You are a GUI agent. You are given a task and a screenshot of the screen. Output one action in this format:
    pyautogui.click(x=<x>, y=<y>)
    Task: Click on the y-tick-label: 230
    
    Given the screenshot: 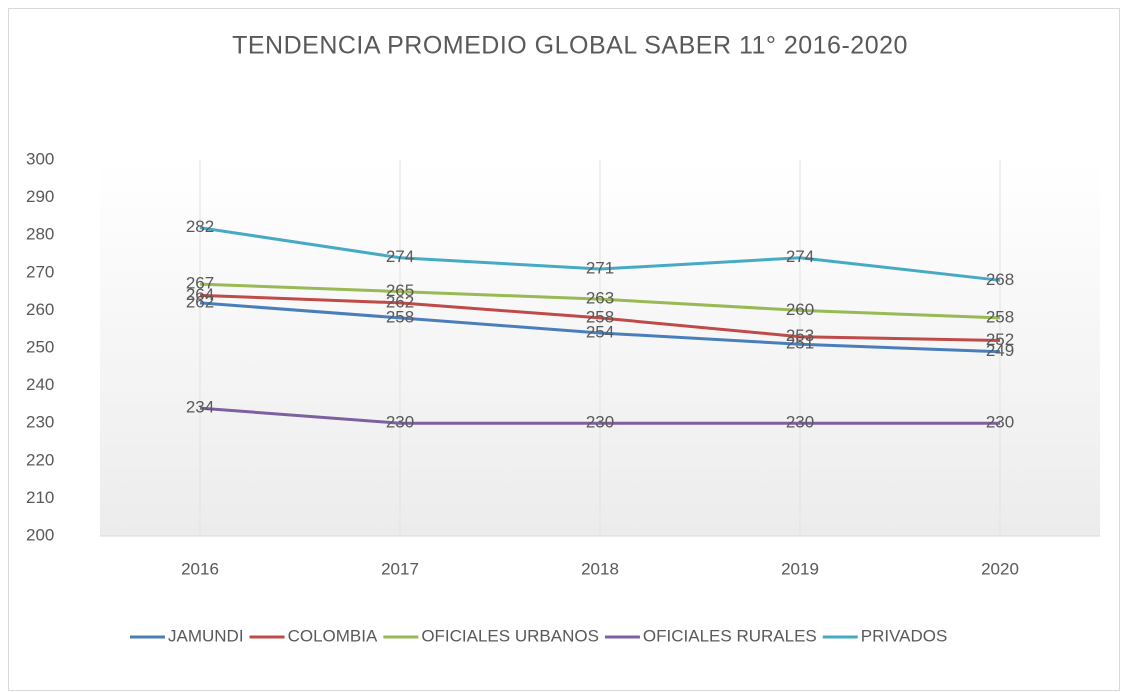 What is the action you would take?
    pyautogui.click(x=40, y=422)
    